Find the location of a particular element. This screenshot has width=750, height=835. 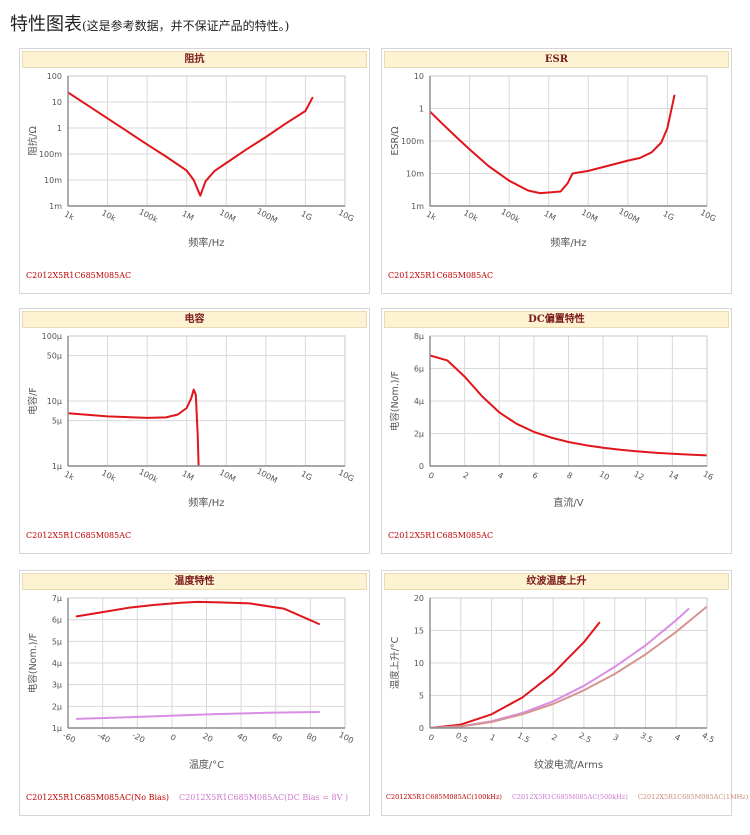

x-tick-label: 80 is located at coordinates (311, 737).